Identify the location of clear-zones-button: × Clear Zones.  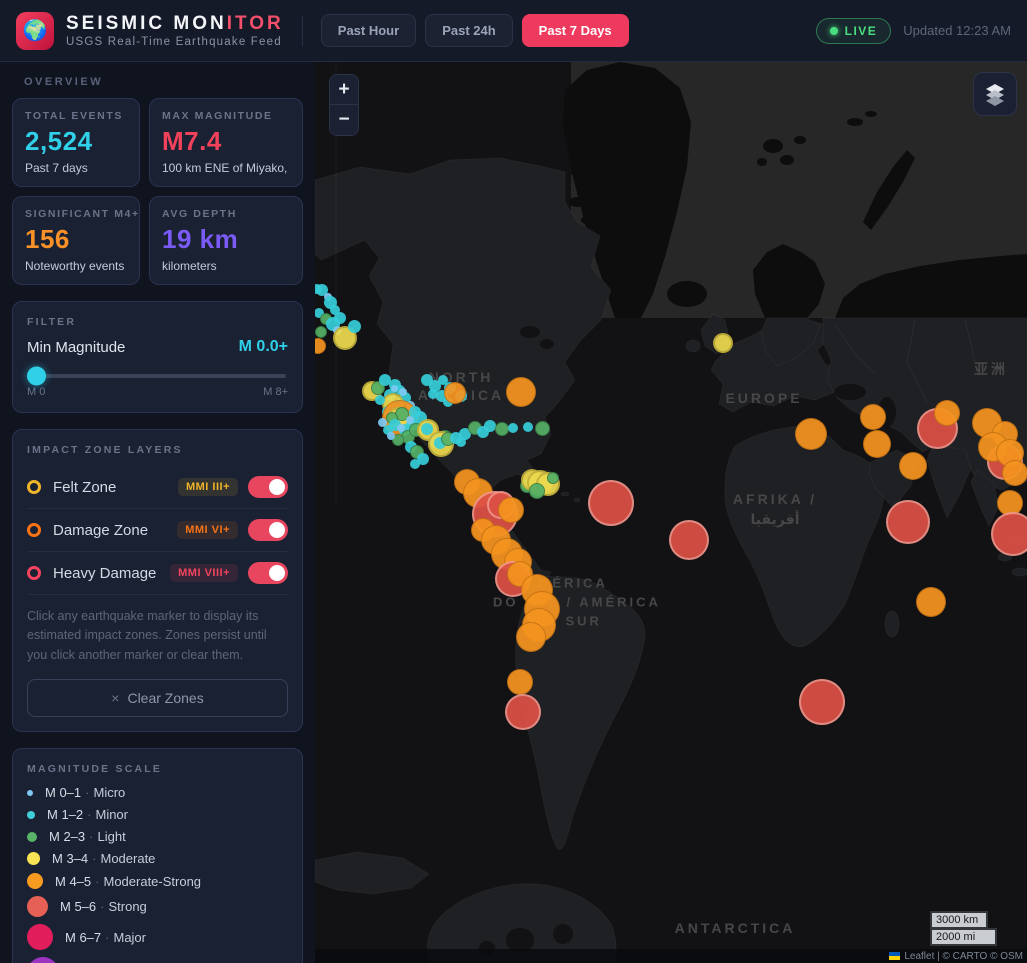
(157, 698).